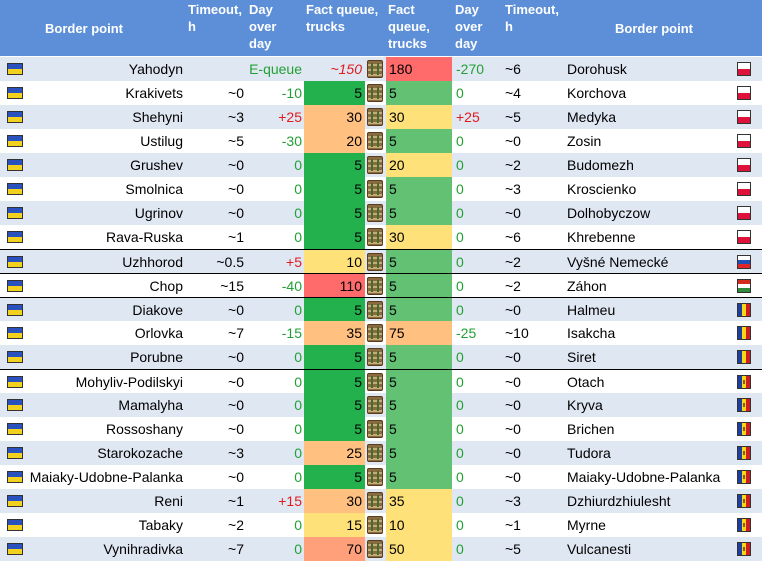 The image size is (762, 561). What do you see at coordinates (291, 333) in the screenshot?
I see `left-day-over-day: -15` at bounding box center [291, 333].